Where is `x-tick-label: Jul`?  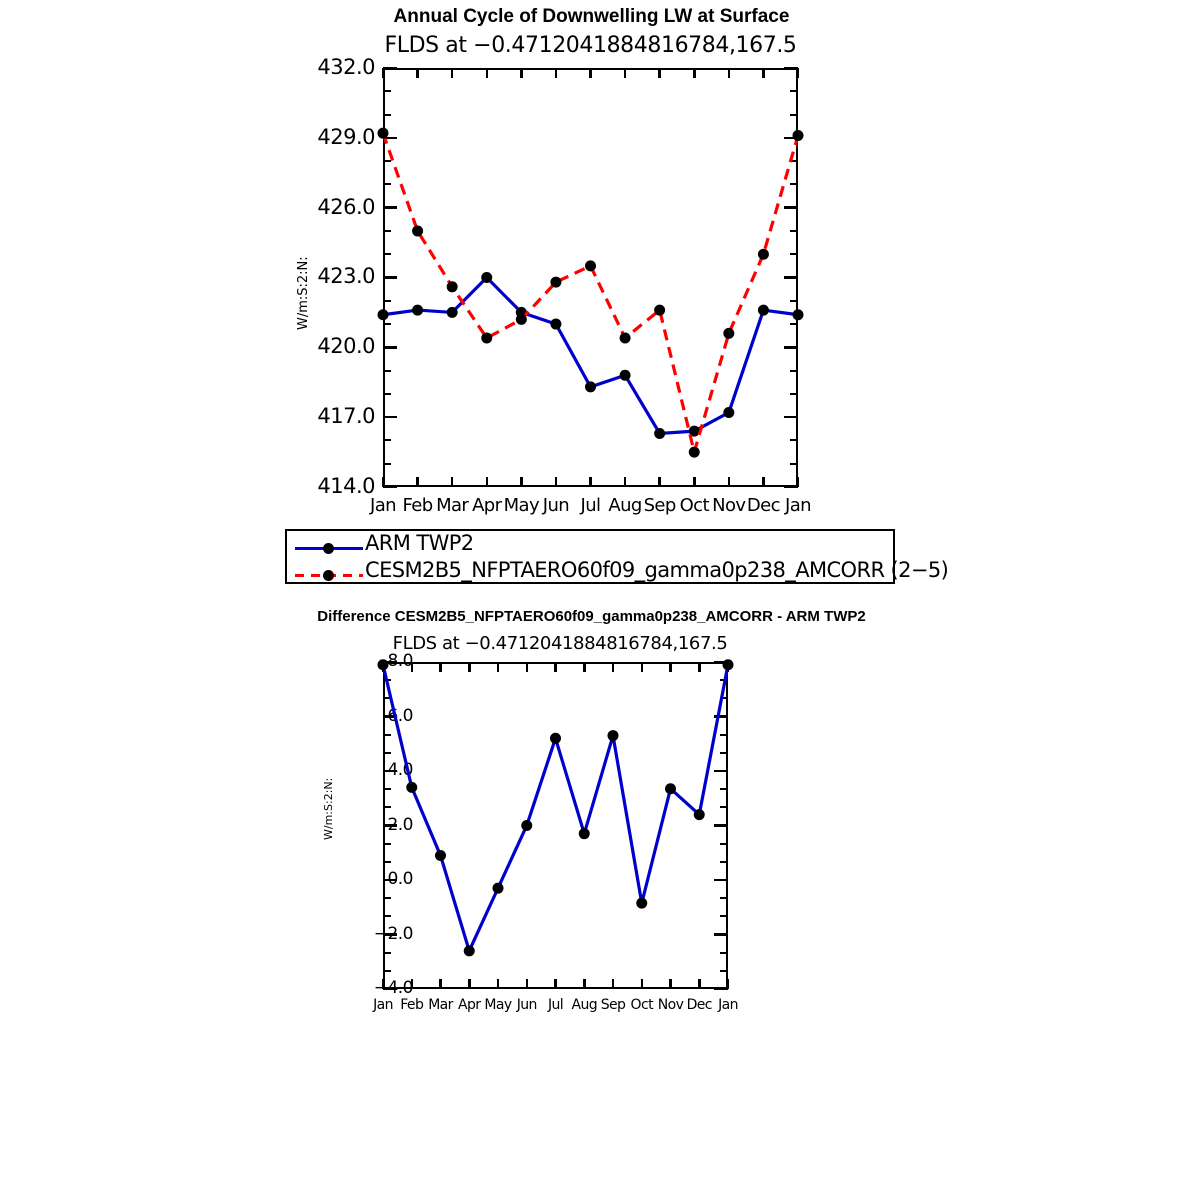
x-tick-label: Jul is located at coordinates (555, 1005).